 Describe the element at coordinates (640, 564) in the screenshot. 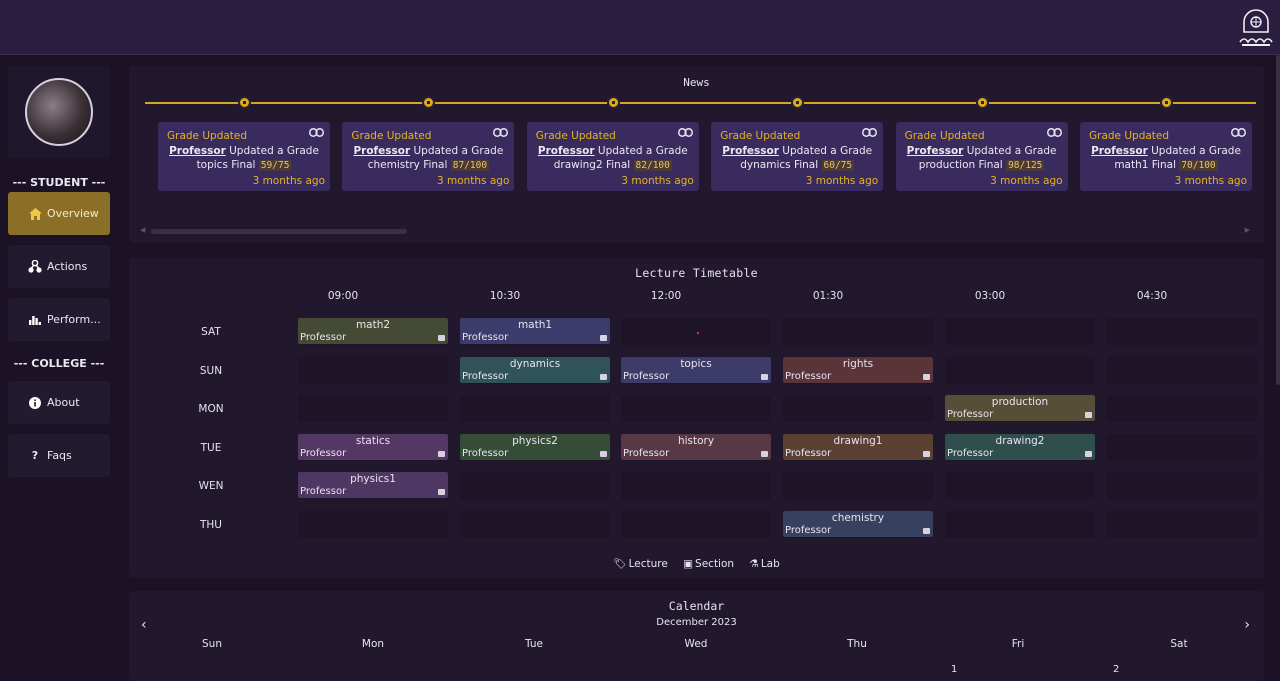

I see `legend-lecture: 🏷 Lecture` at that location.